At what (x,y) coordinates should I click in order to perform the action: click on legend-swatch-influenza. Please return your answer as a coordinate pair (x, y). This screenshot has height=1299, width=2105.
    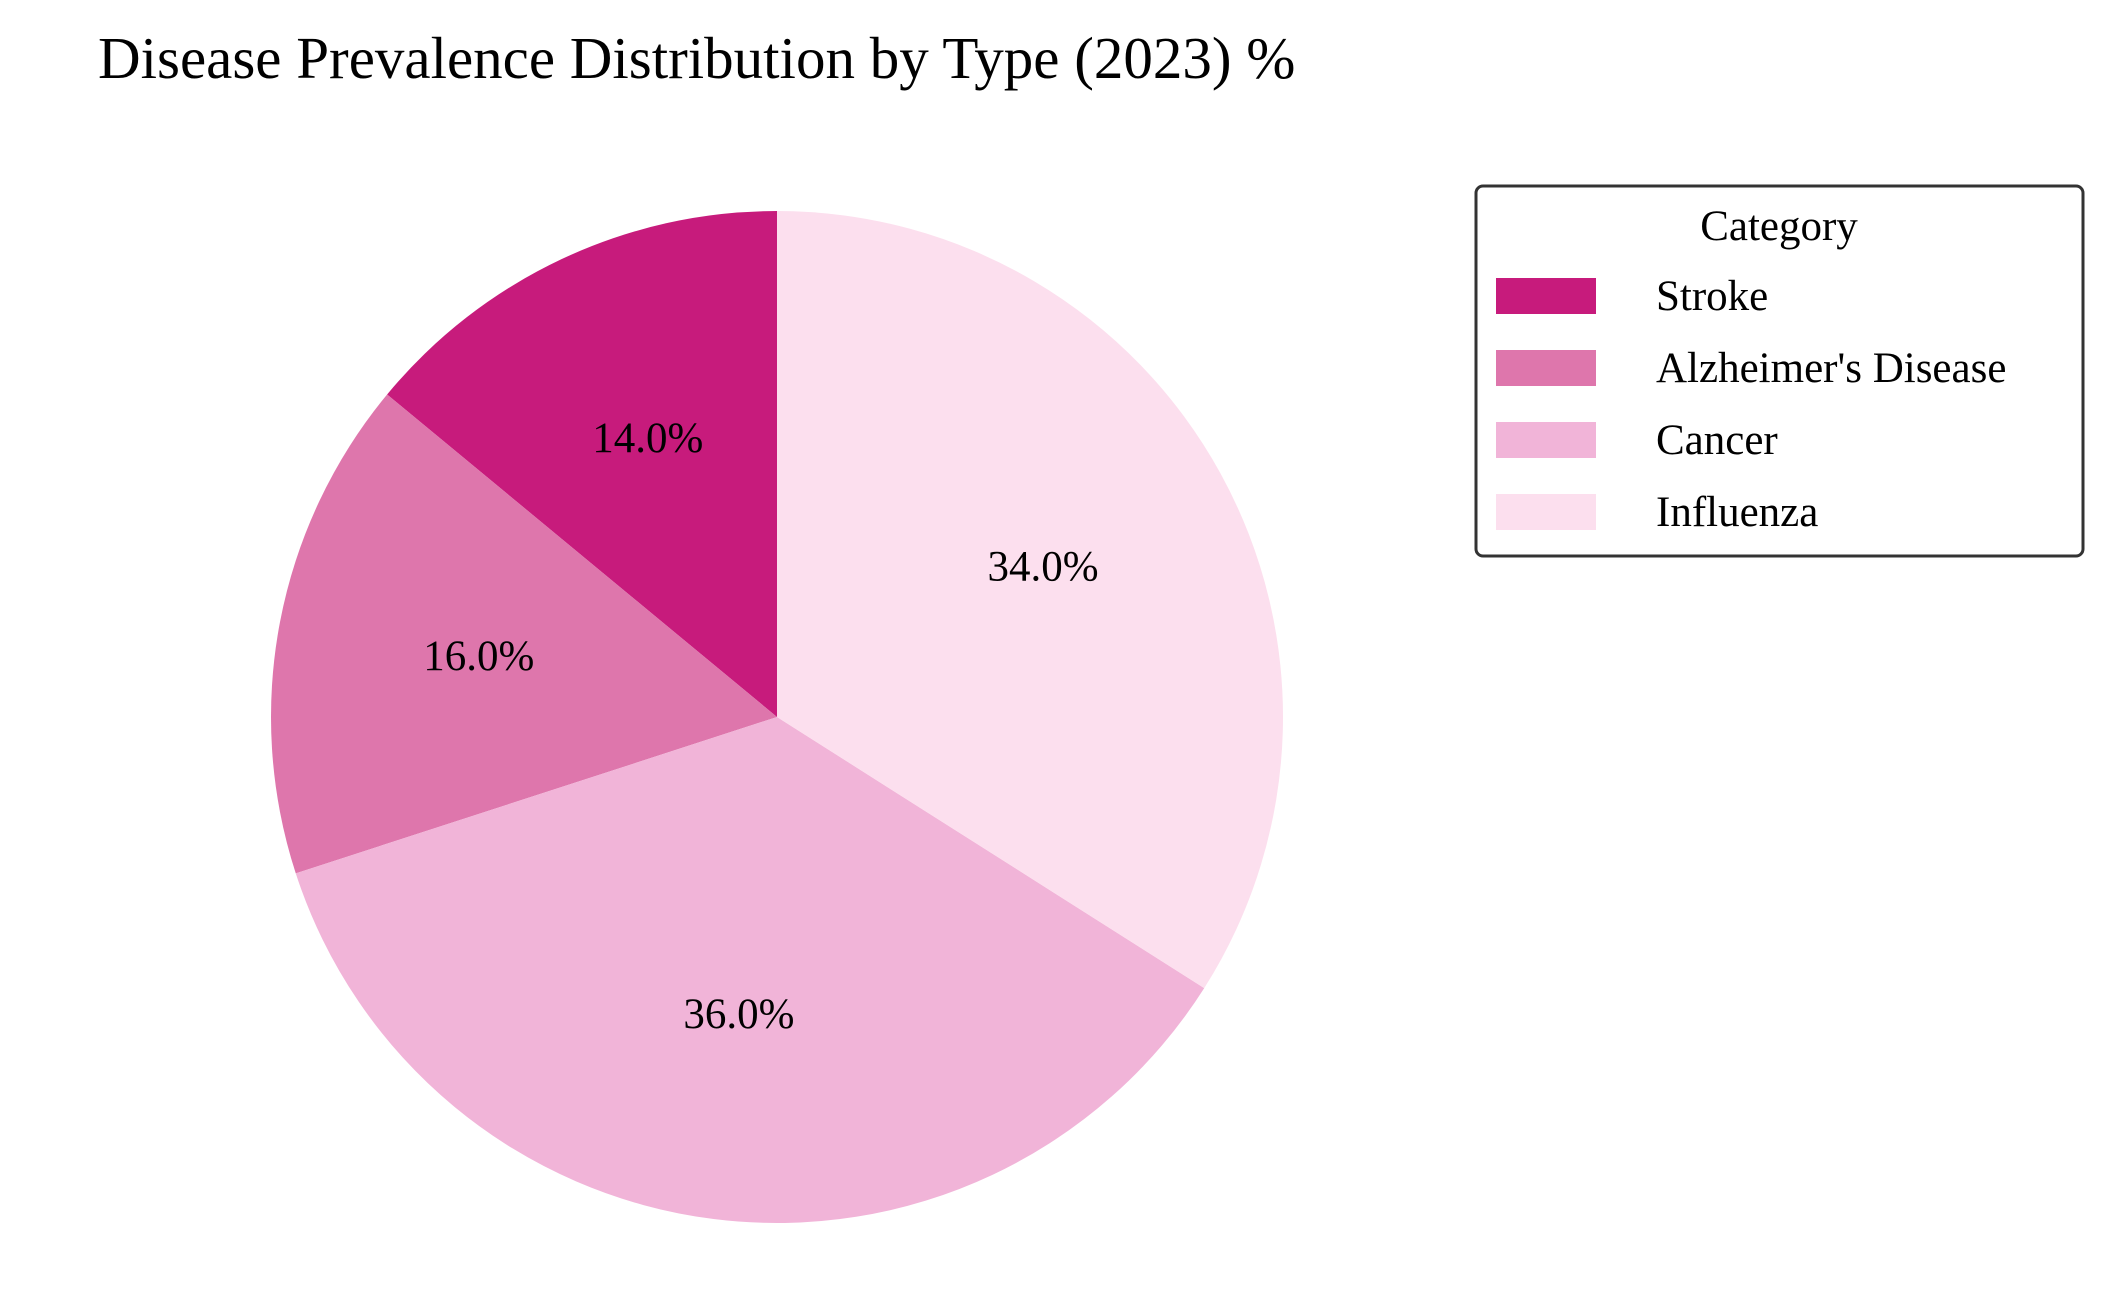
    Looking at the image, I should click on (1546, 512).